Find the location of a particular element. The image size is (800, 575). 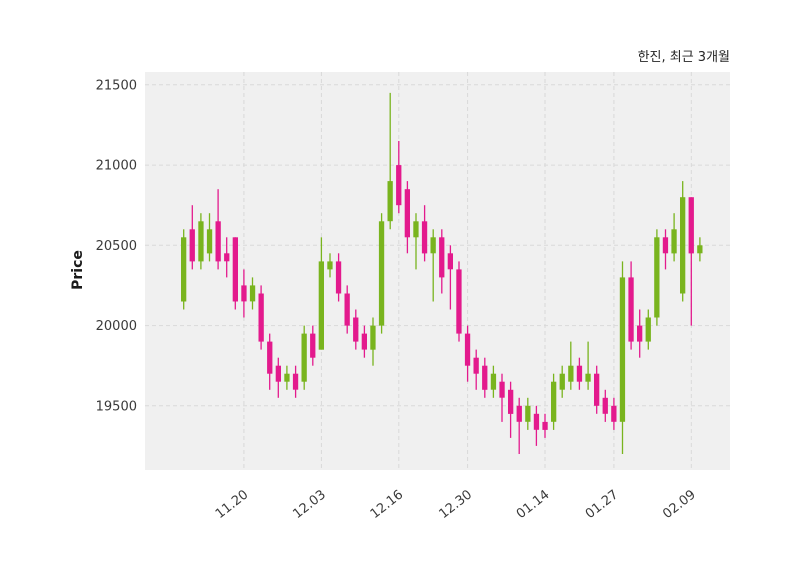

y-tick-label: 20500 is located at coordinates (116, 246).